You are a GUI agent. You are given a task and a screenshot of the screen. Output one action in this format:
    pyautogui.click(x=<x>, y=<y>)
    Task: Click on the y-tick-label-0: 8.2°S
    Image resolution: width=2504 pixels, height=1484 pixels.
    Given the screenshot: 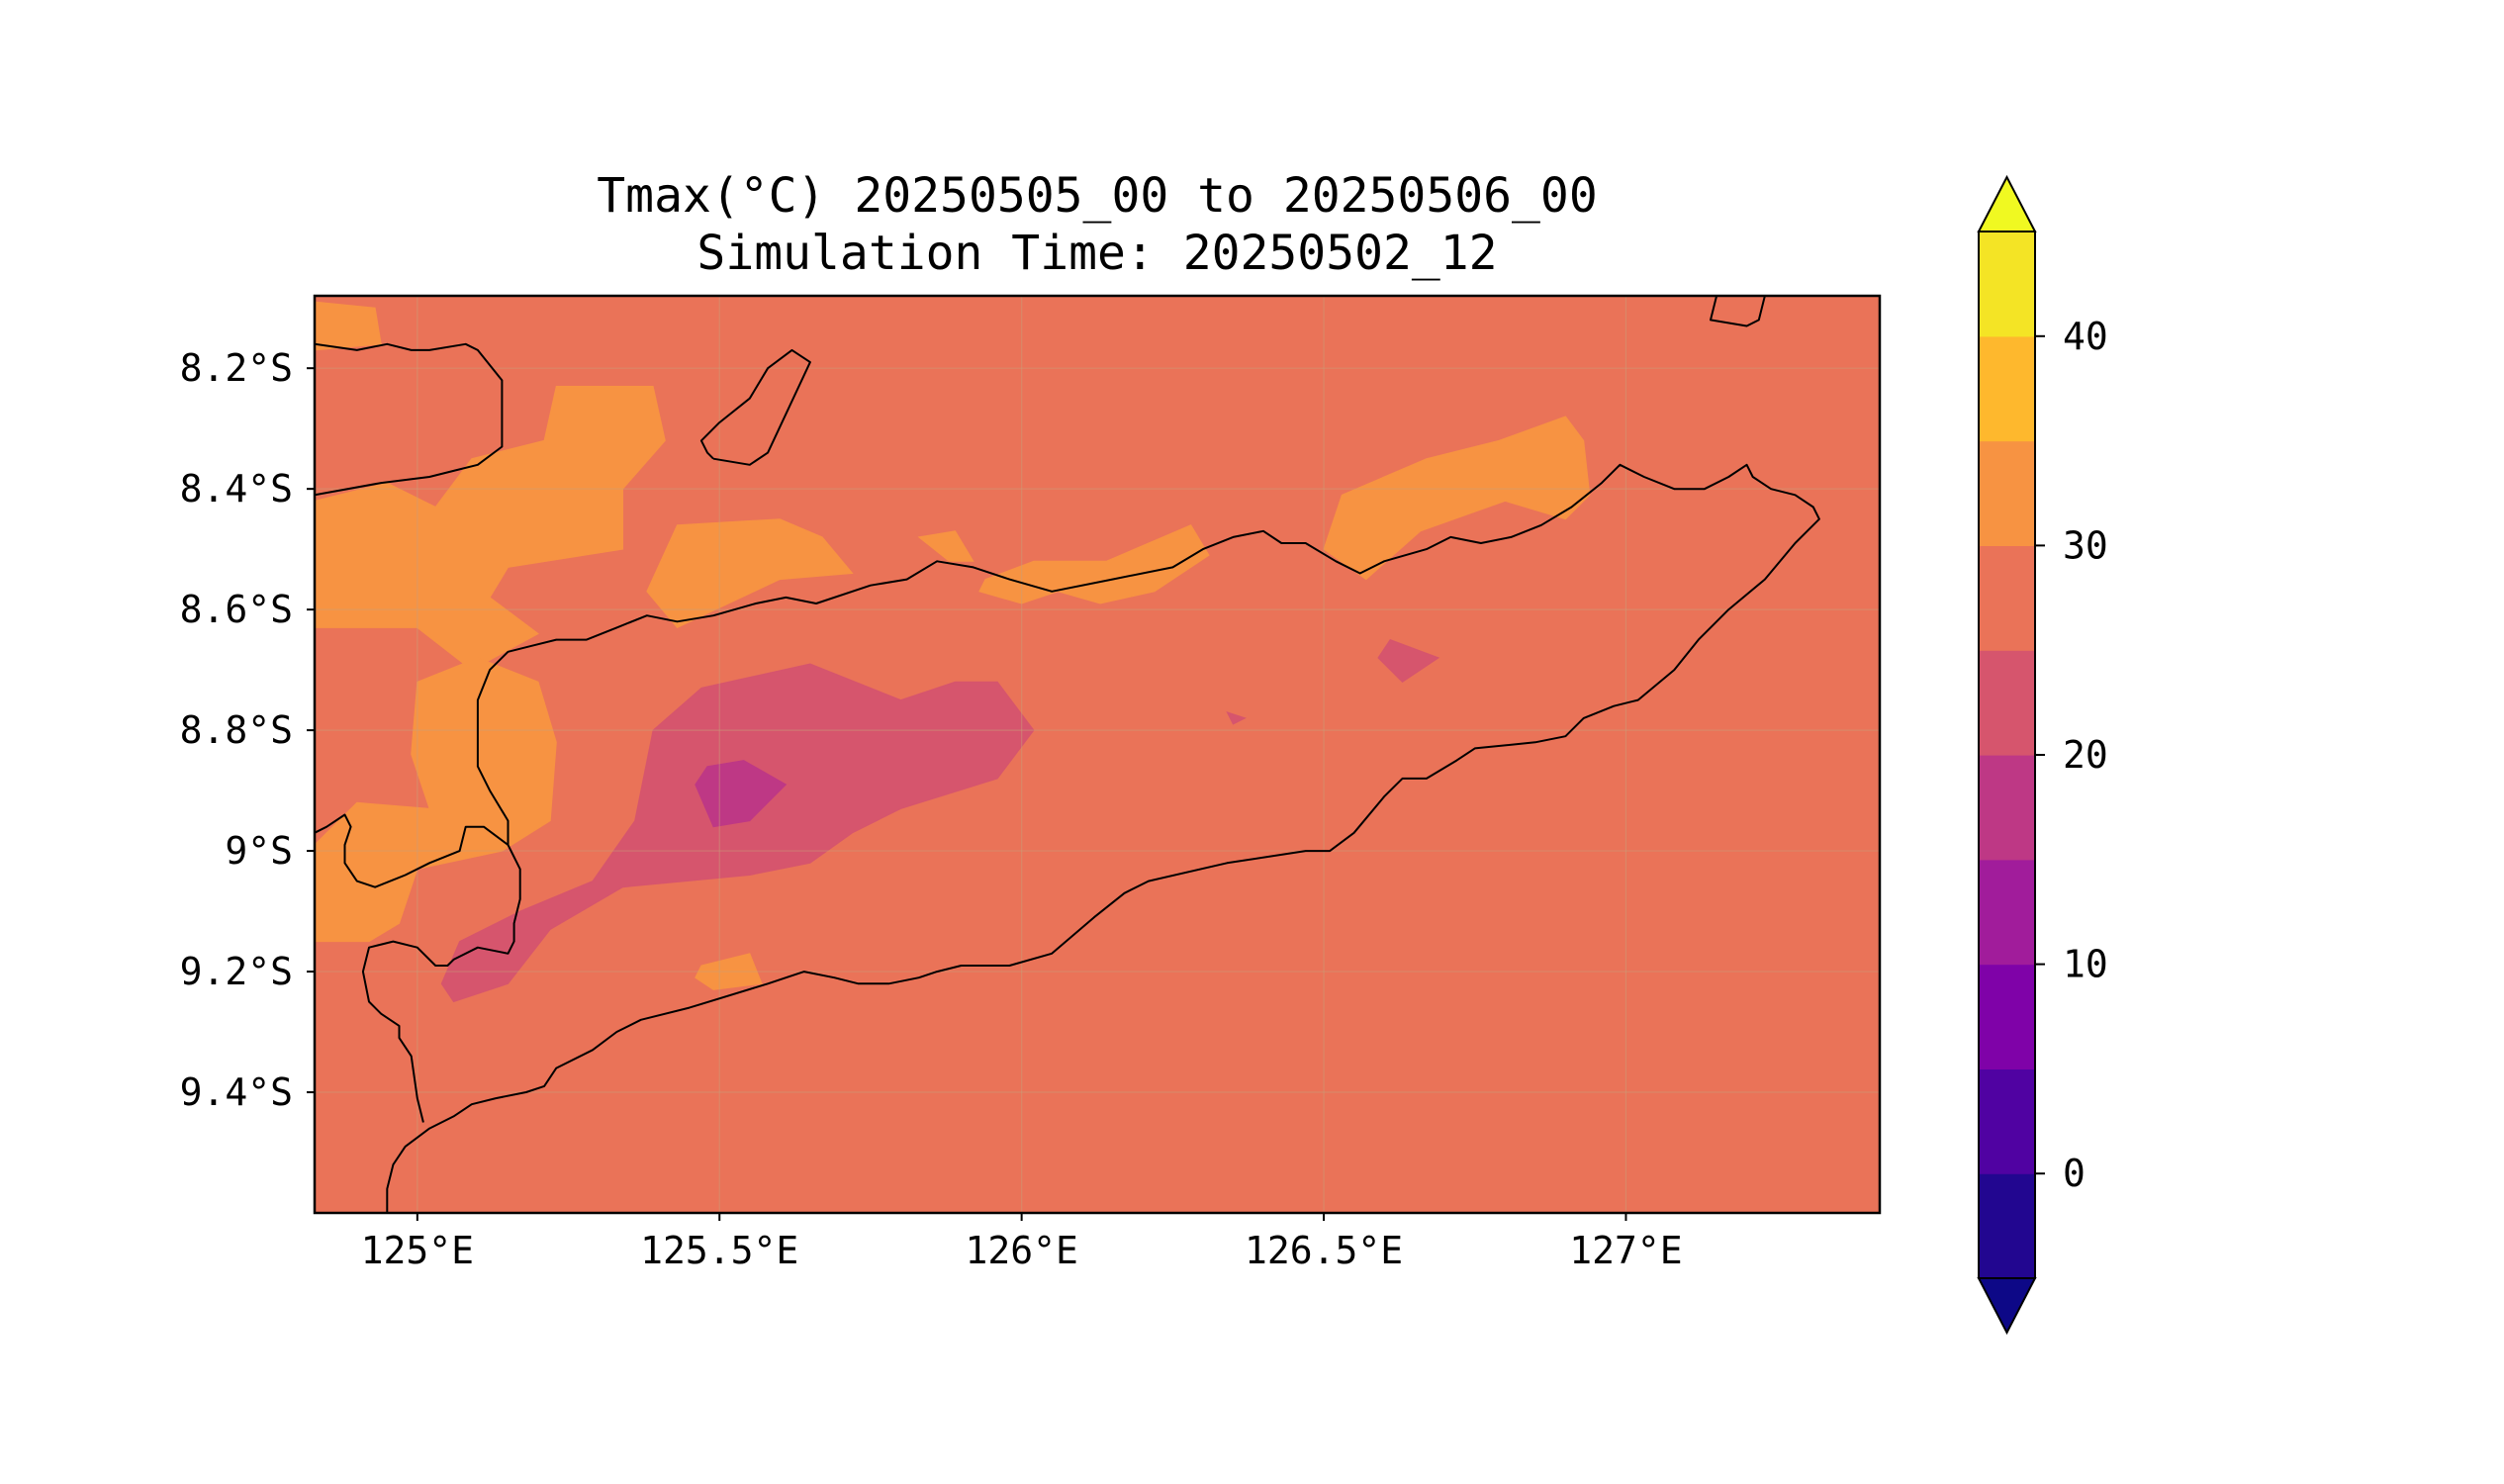 What is the action you would take?
    pyautogui.click(x=236, y=368)
    